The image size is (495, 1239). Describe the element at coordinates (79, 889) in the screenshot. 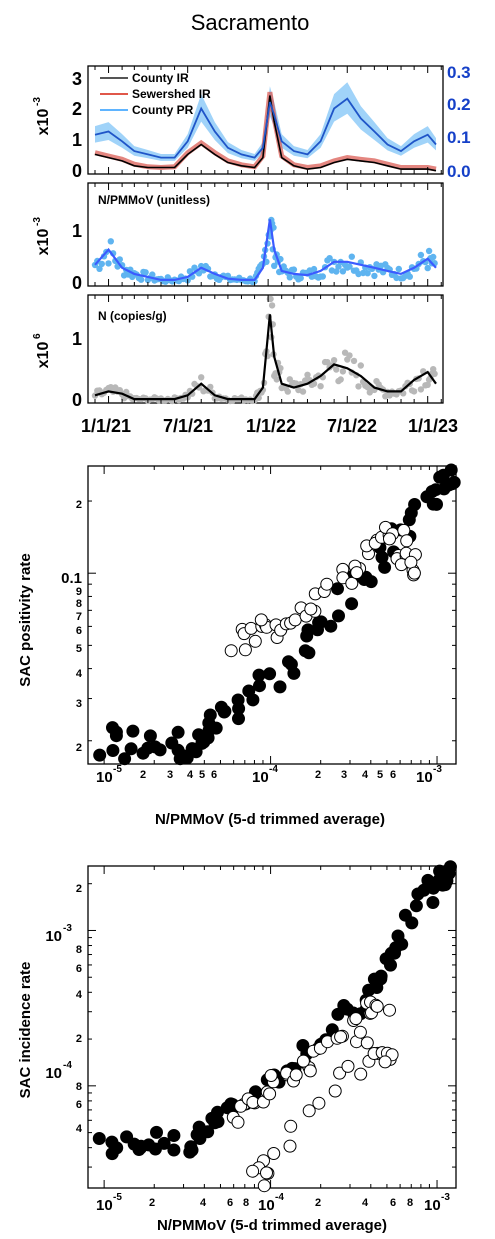

I see `s2-ytick-2e-3: 2` at that location.